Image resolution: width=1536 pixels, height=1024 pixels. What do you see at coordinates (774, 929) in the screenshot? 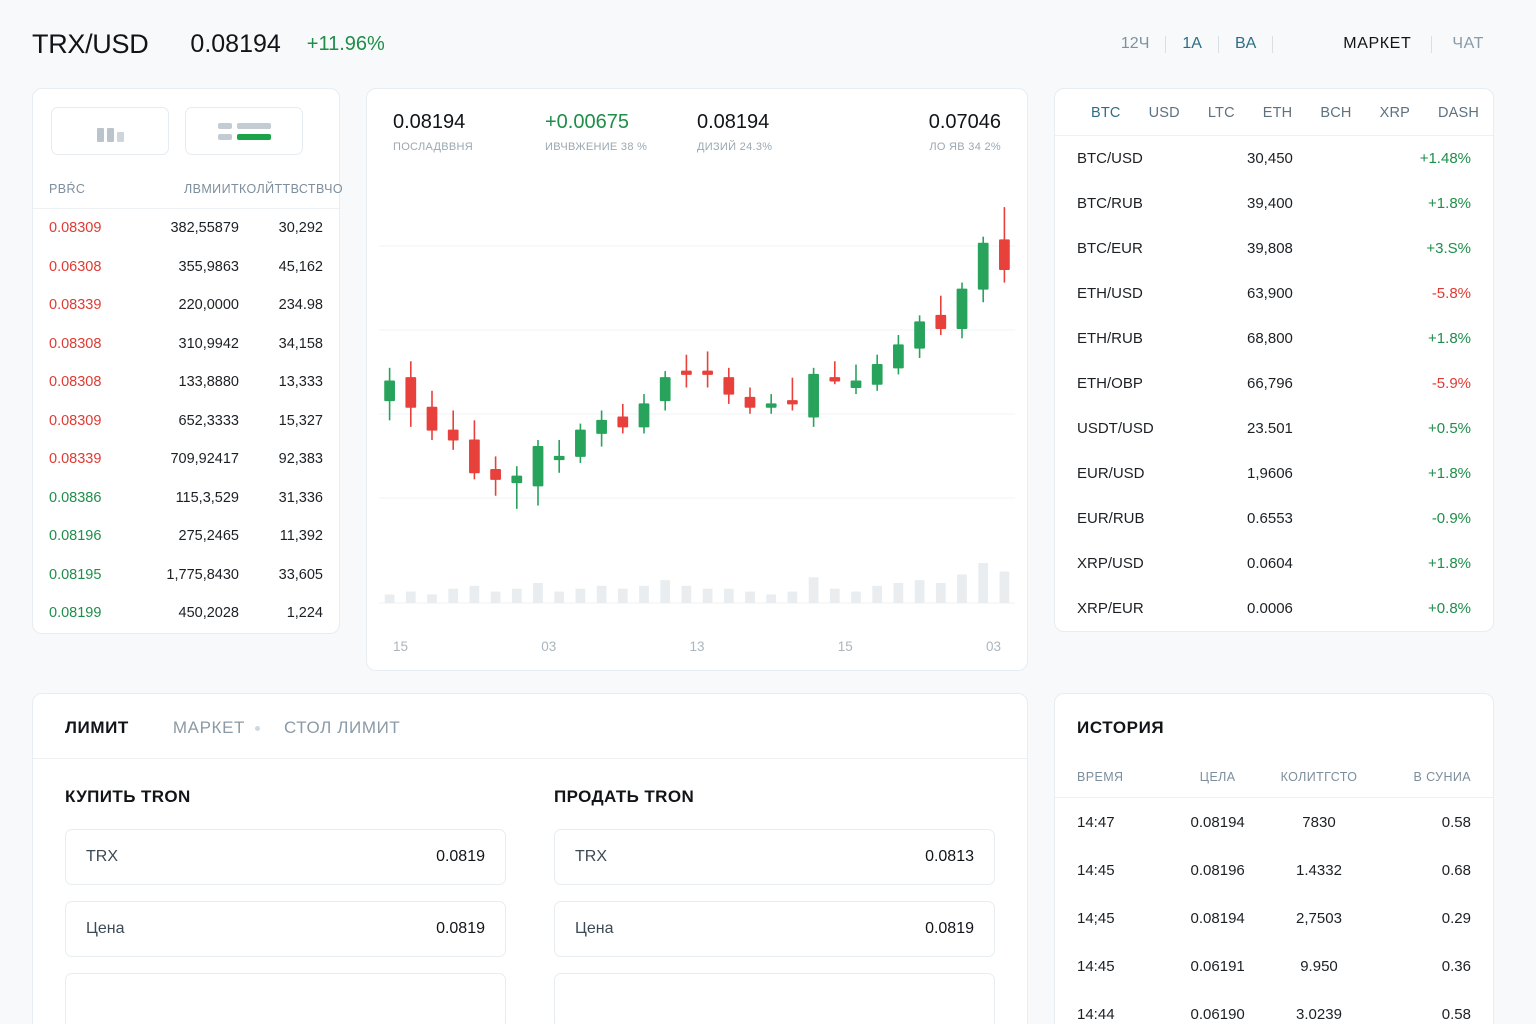
I see `sell-price-field: Цена 0.0819` at bounding box center [774, 929].